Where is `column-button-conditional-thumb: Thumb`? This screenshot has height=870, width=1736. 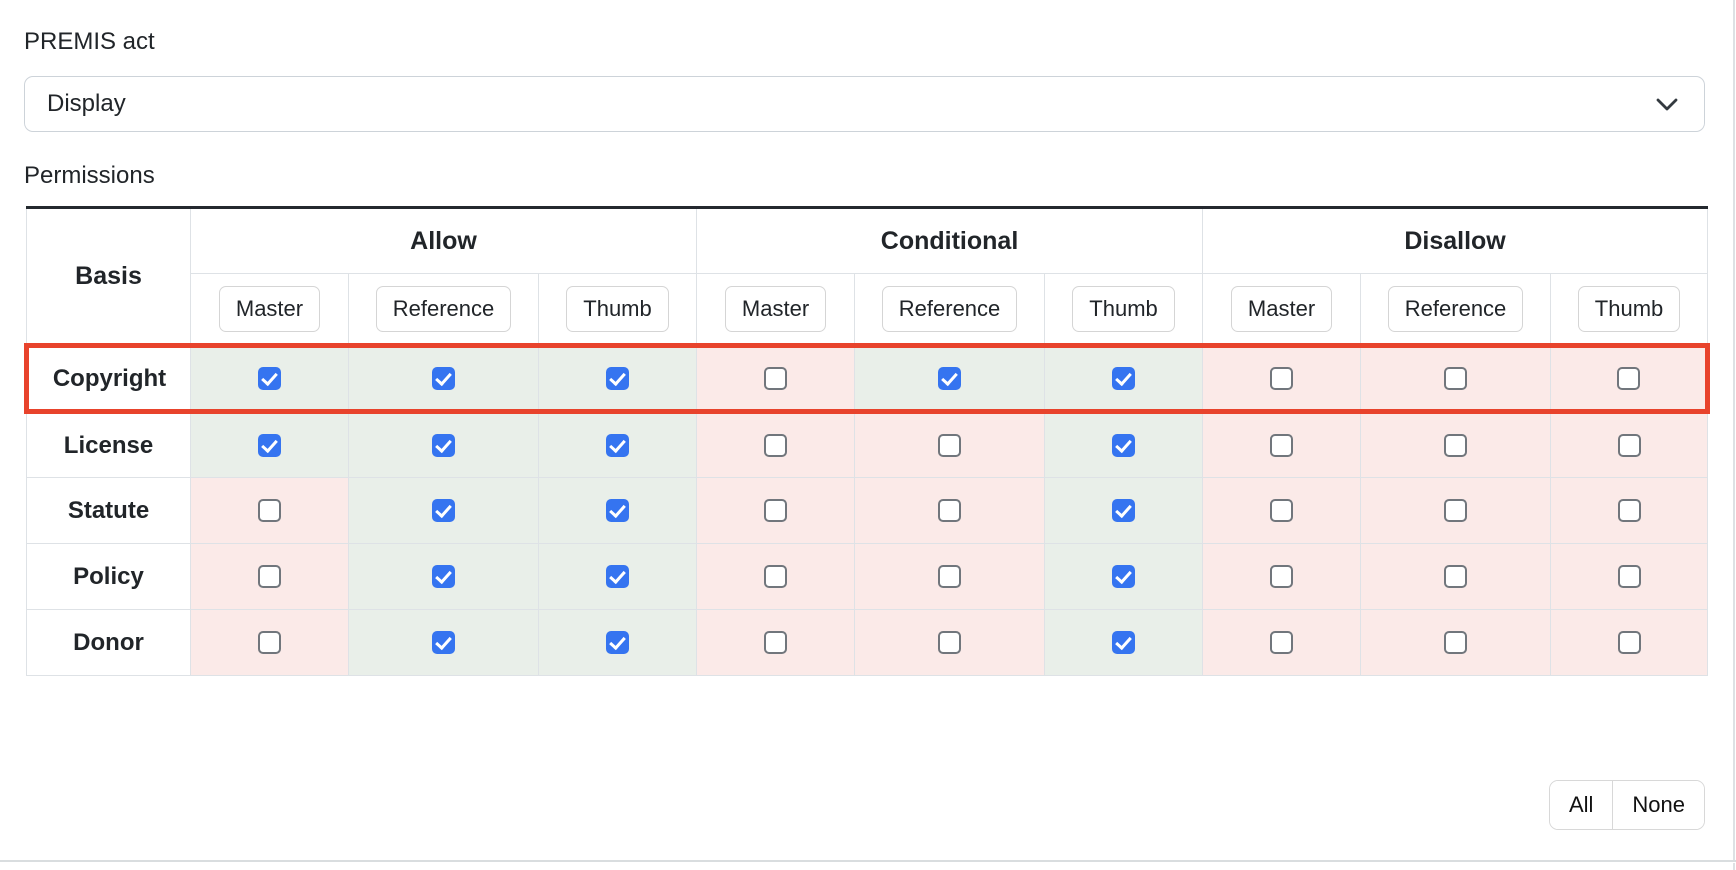
column-button-conditional-thumb: Thumb is located at coordinates (1123, 308).